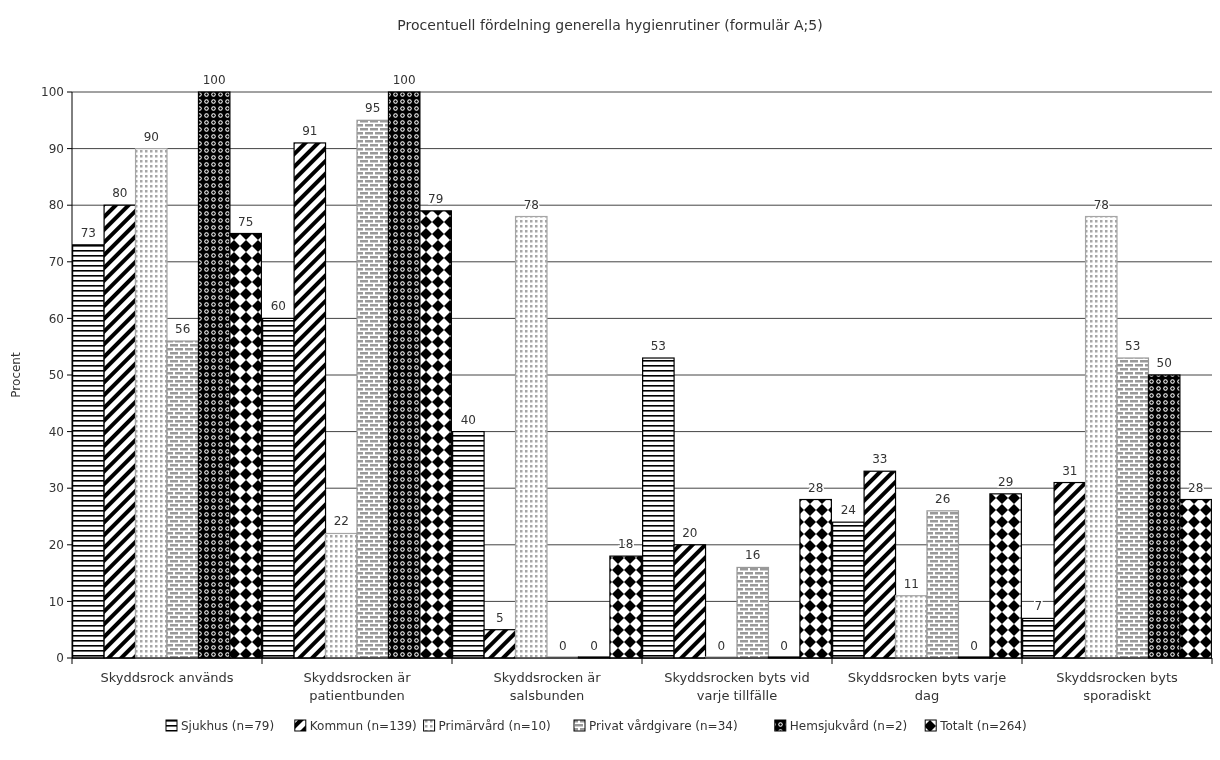 Image resolution: width=1220 pixels, height=760 pixels. Describe the element at coordinates (183, 329) in the screenshot. I see `data-label: 56` at that location.